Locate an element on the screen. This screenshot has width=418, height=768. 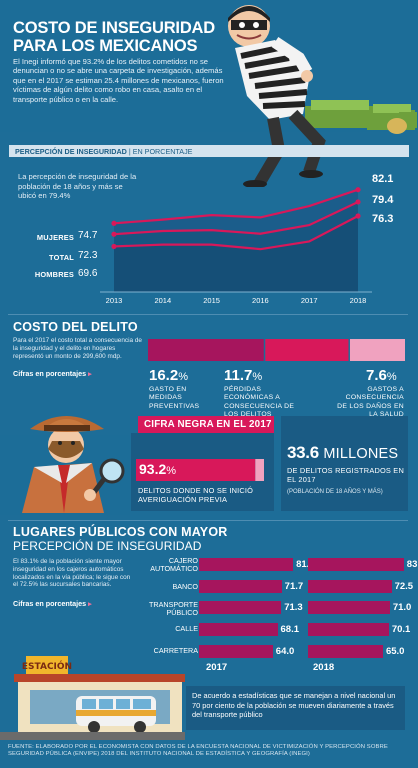
lugares-title: LUGARES PÚBLICOS CON MAYOR is located at coordinates (120, 532).